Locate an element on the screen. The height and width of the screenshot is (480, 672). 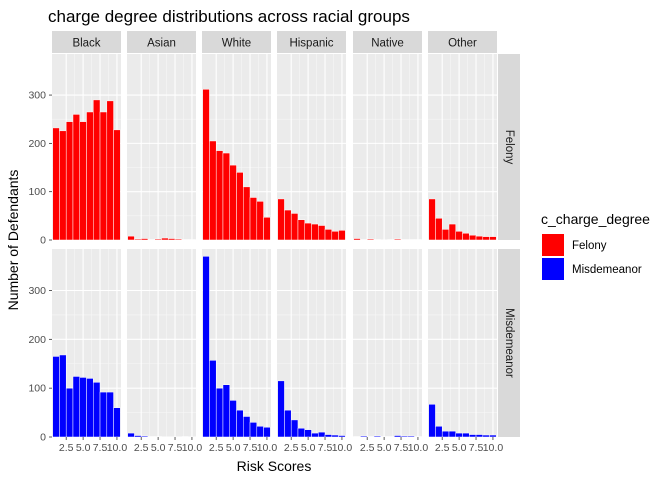
panel-other-felony is located at coordinates (462, 147).